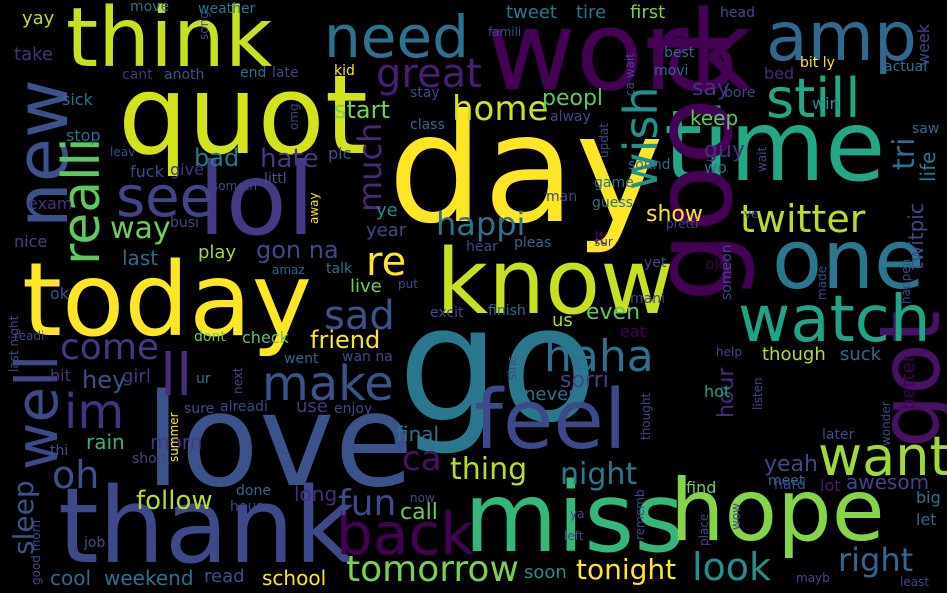  Describe the element at coordinates (345, 340) in the screenshot. I see `word-friend: friend` at that location.